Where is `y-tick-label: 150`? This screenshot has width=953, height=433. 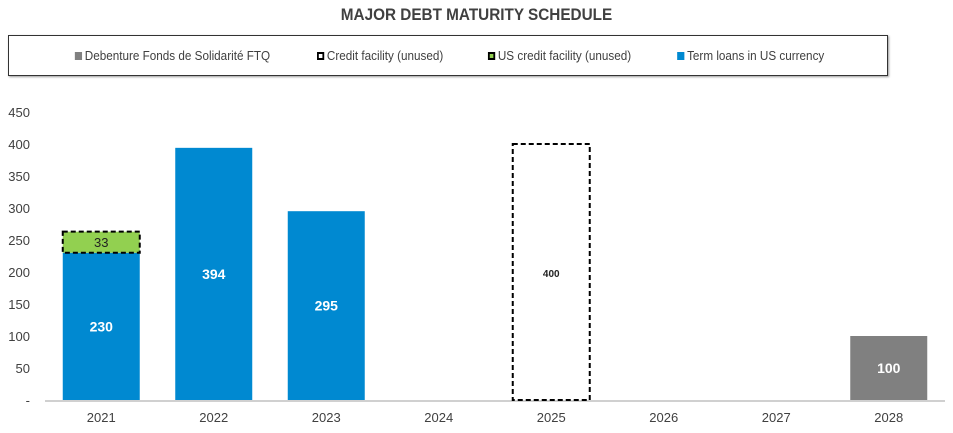 y-tick-label: 150 is located at coordinates (19, 304).